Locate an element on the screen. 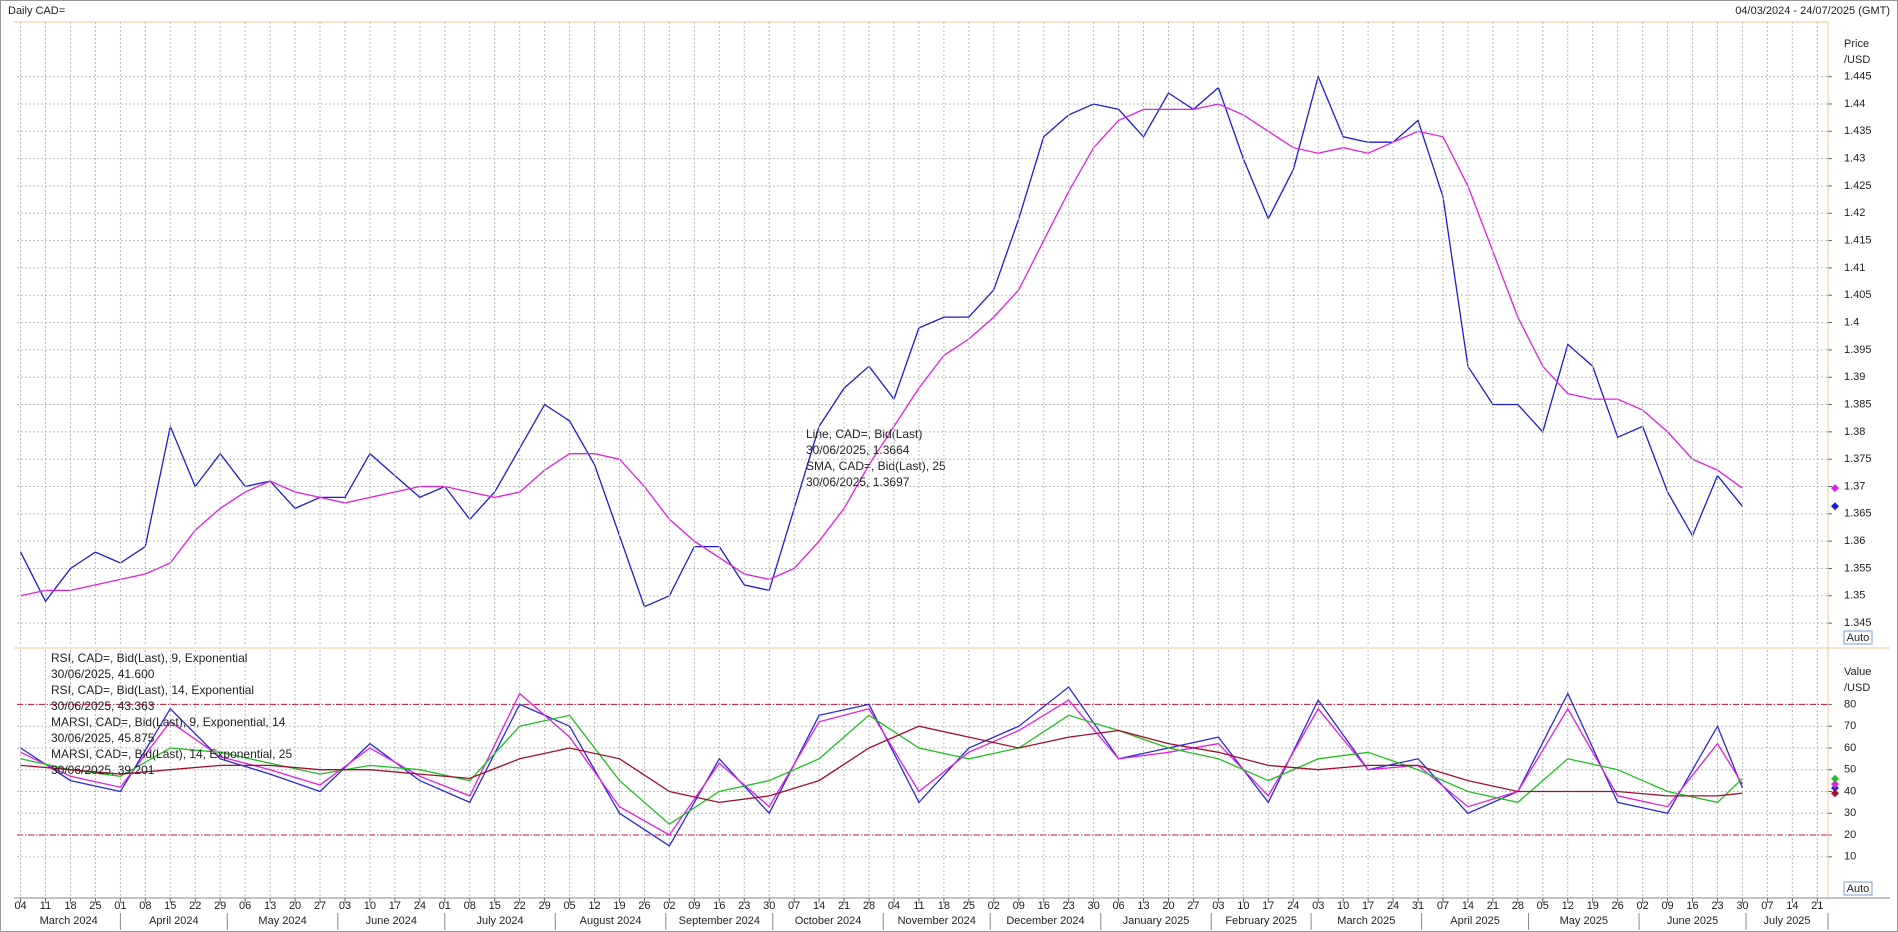 This screenshot has width=1898, height=932. y-tick-label: 20 is located at coordinates (1850, 835).